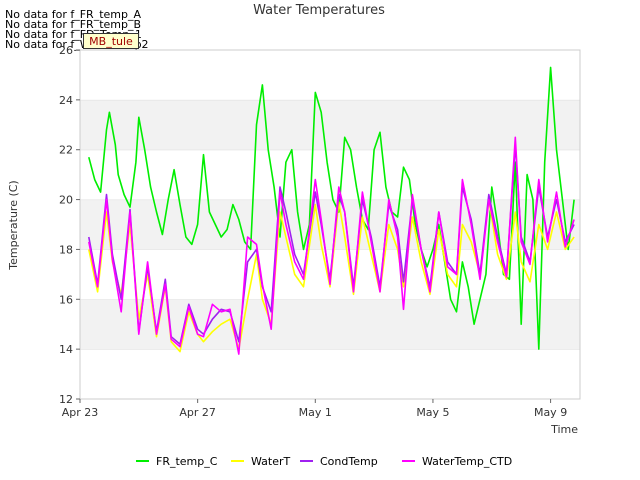  I want to click on x-tick-label: Apr 23, so click(80, 412).